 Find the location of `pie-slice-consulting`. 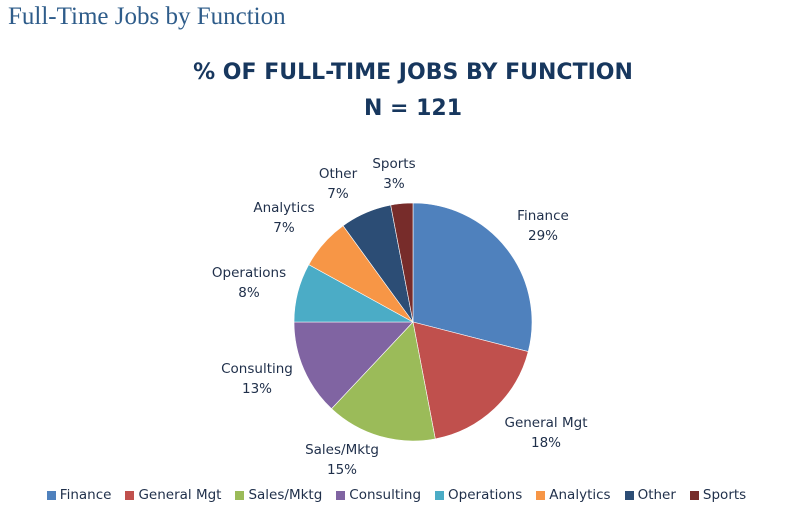

pie-slice-consulting is located at coordinates (353, 365).